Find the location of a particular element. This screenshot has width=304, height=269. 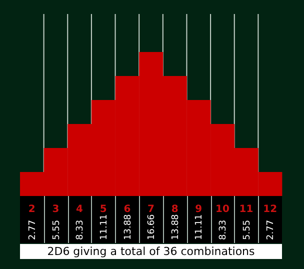

x-tick-label: 3 is located at coordinates (56, 209).